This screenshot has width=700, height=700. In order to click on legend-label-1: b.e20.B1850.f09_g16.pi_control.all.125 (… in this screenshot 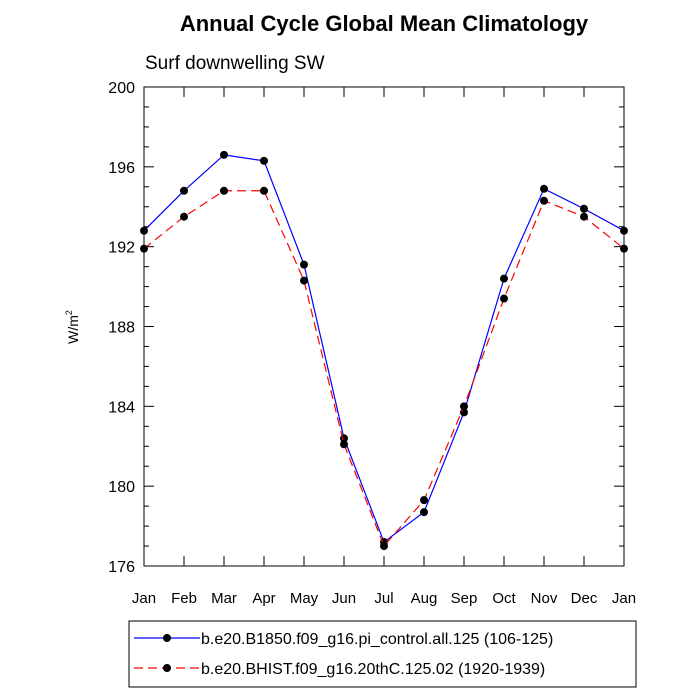, I will do `click(377, 639)`.